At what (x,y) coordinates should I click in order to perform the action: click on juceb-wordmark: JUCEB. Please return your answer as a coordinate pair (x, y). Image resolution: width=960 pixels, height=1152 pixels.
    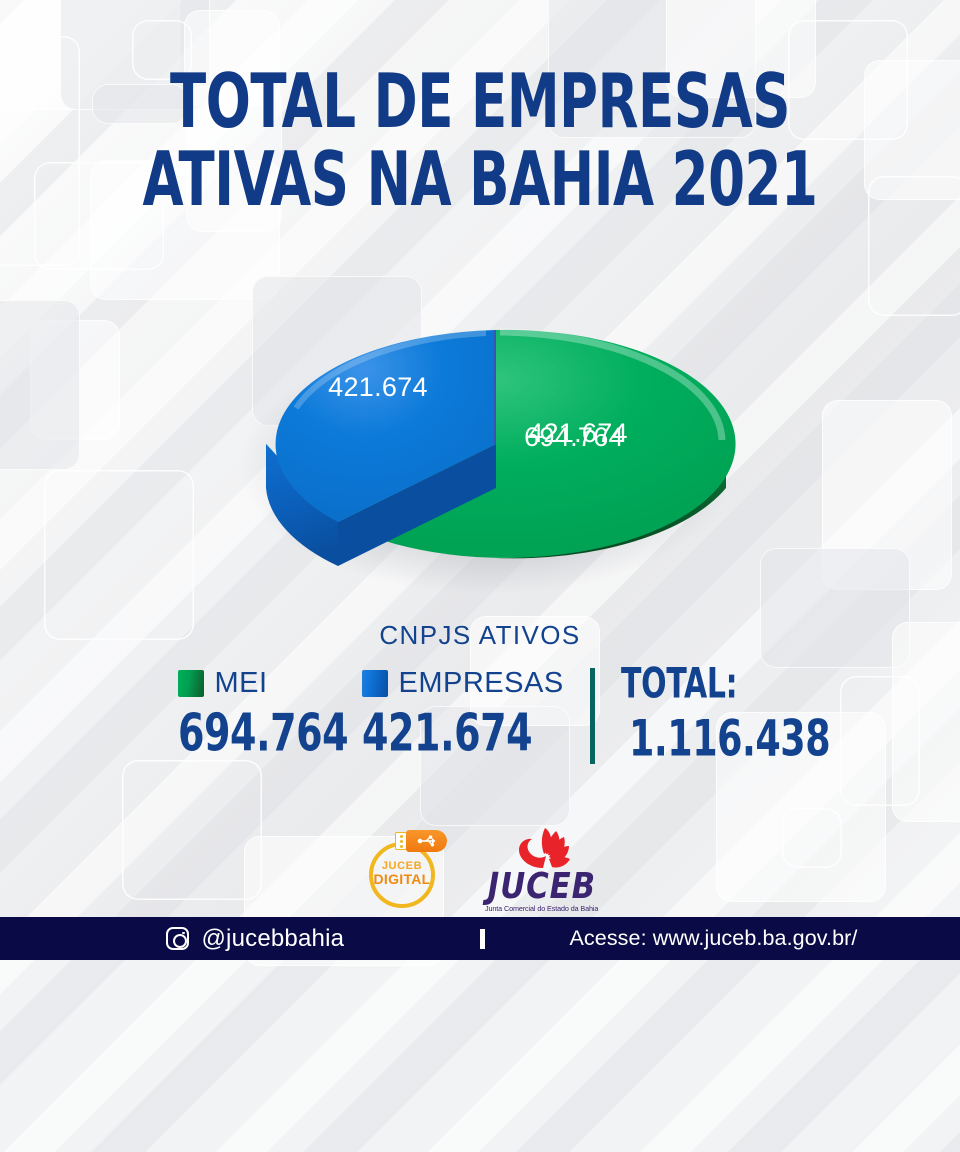
    Looking at the image, I should click on (542, 886).